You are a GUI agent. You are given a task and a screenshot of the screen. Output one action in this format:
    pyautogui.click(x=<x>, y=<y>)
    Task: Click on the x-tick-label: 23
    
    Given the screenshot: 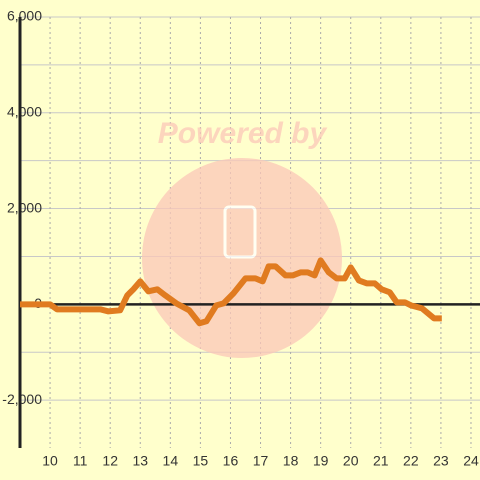 What is the action you would take?
    pyautogui.click(x=441, y=461)
    